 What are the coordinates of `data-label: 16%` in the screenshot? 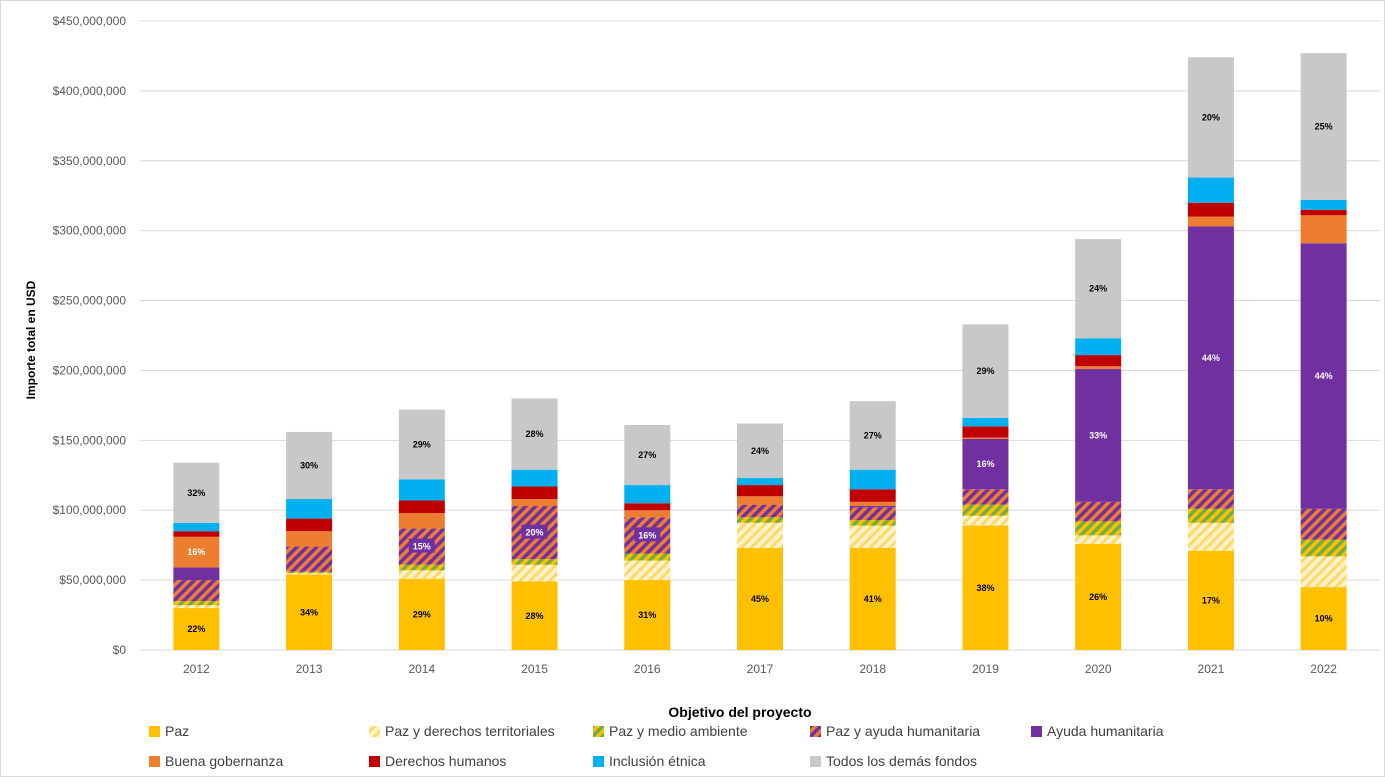 It's located at (647, 535).